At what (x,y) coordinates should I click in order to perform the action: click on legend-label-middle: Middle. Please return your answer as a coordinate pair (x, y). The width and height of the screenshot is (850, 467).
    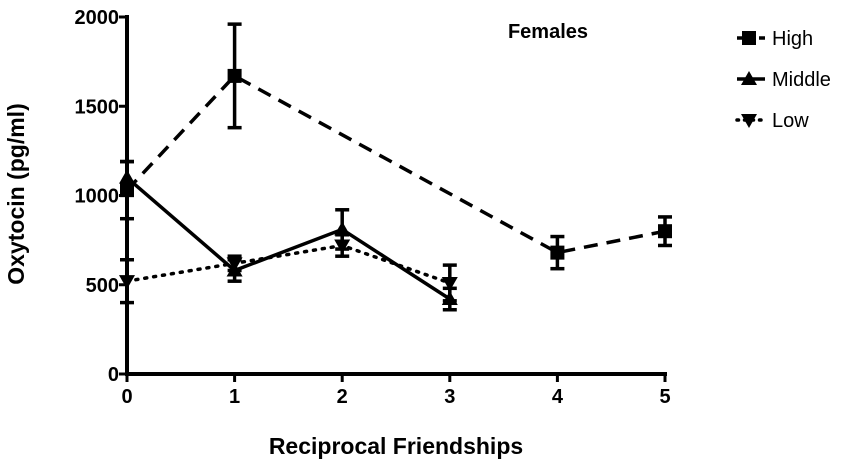
    Looking at the image, I should click on (801, 80).